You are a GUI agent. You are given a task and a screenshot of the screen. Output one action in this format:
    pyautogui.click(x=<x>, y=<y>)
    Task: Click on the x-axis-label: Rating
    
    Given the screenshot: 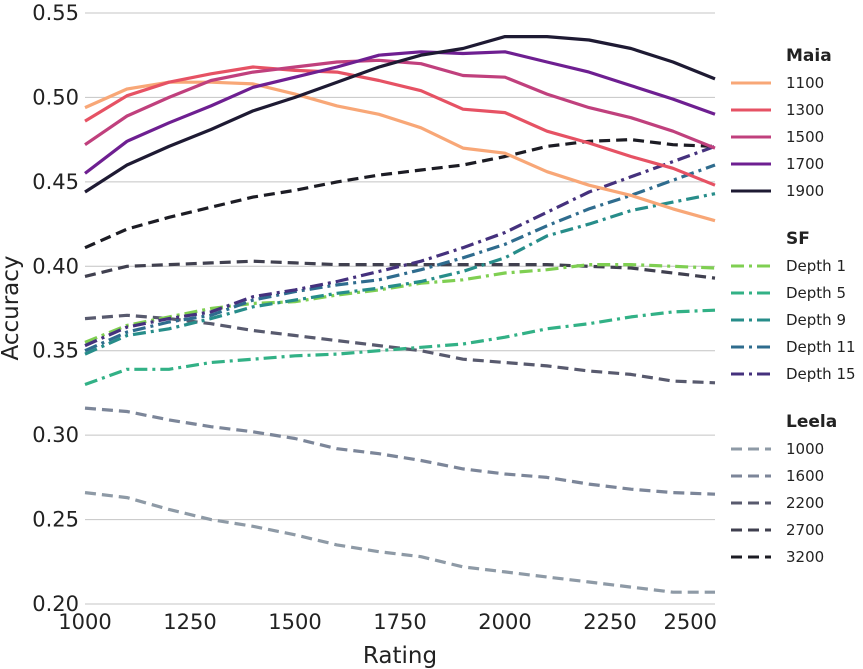 What is the action you would take?
    pyautogui.click(x=400, y=656)
    